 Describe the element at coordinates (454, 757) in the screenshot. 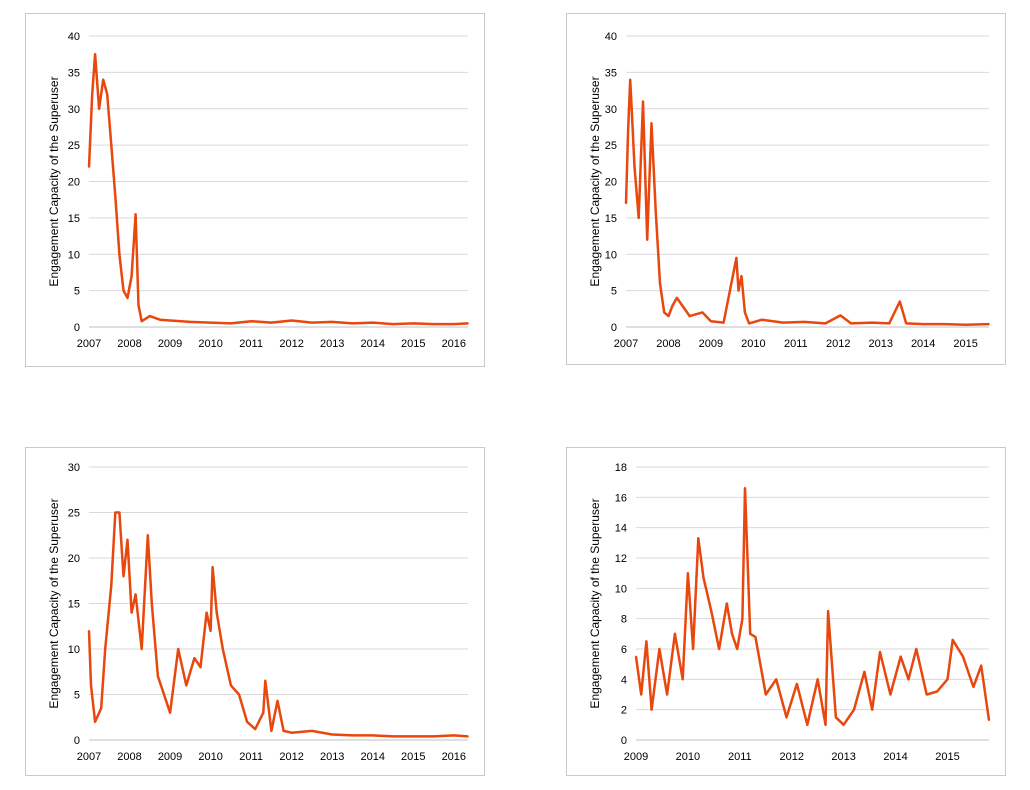

I see `x-tick-label: 2016` at that location.